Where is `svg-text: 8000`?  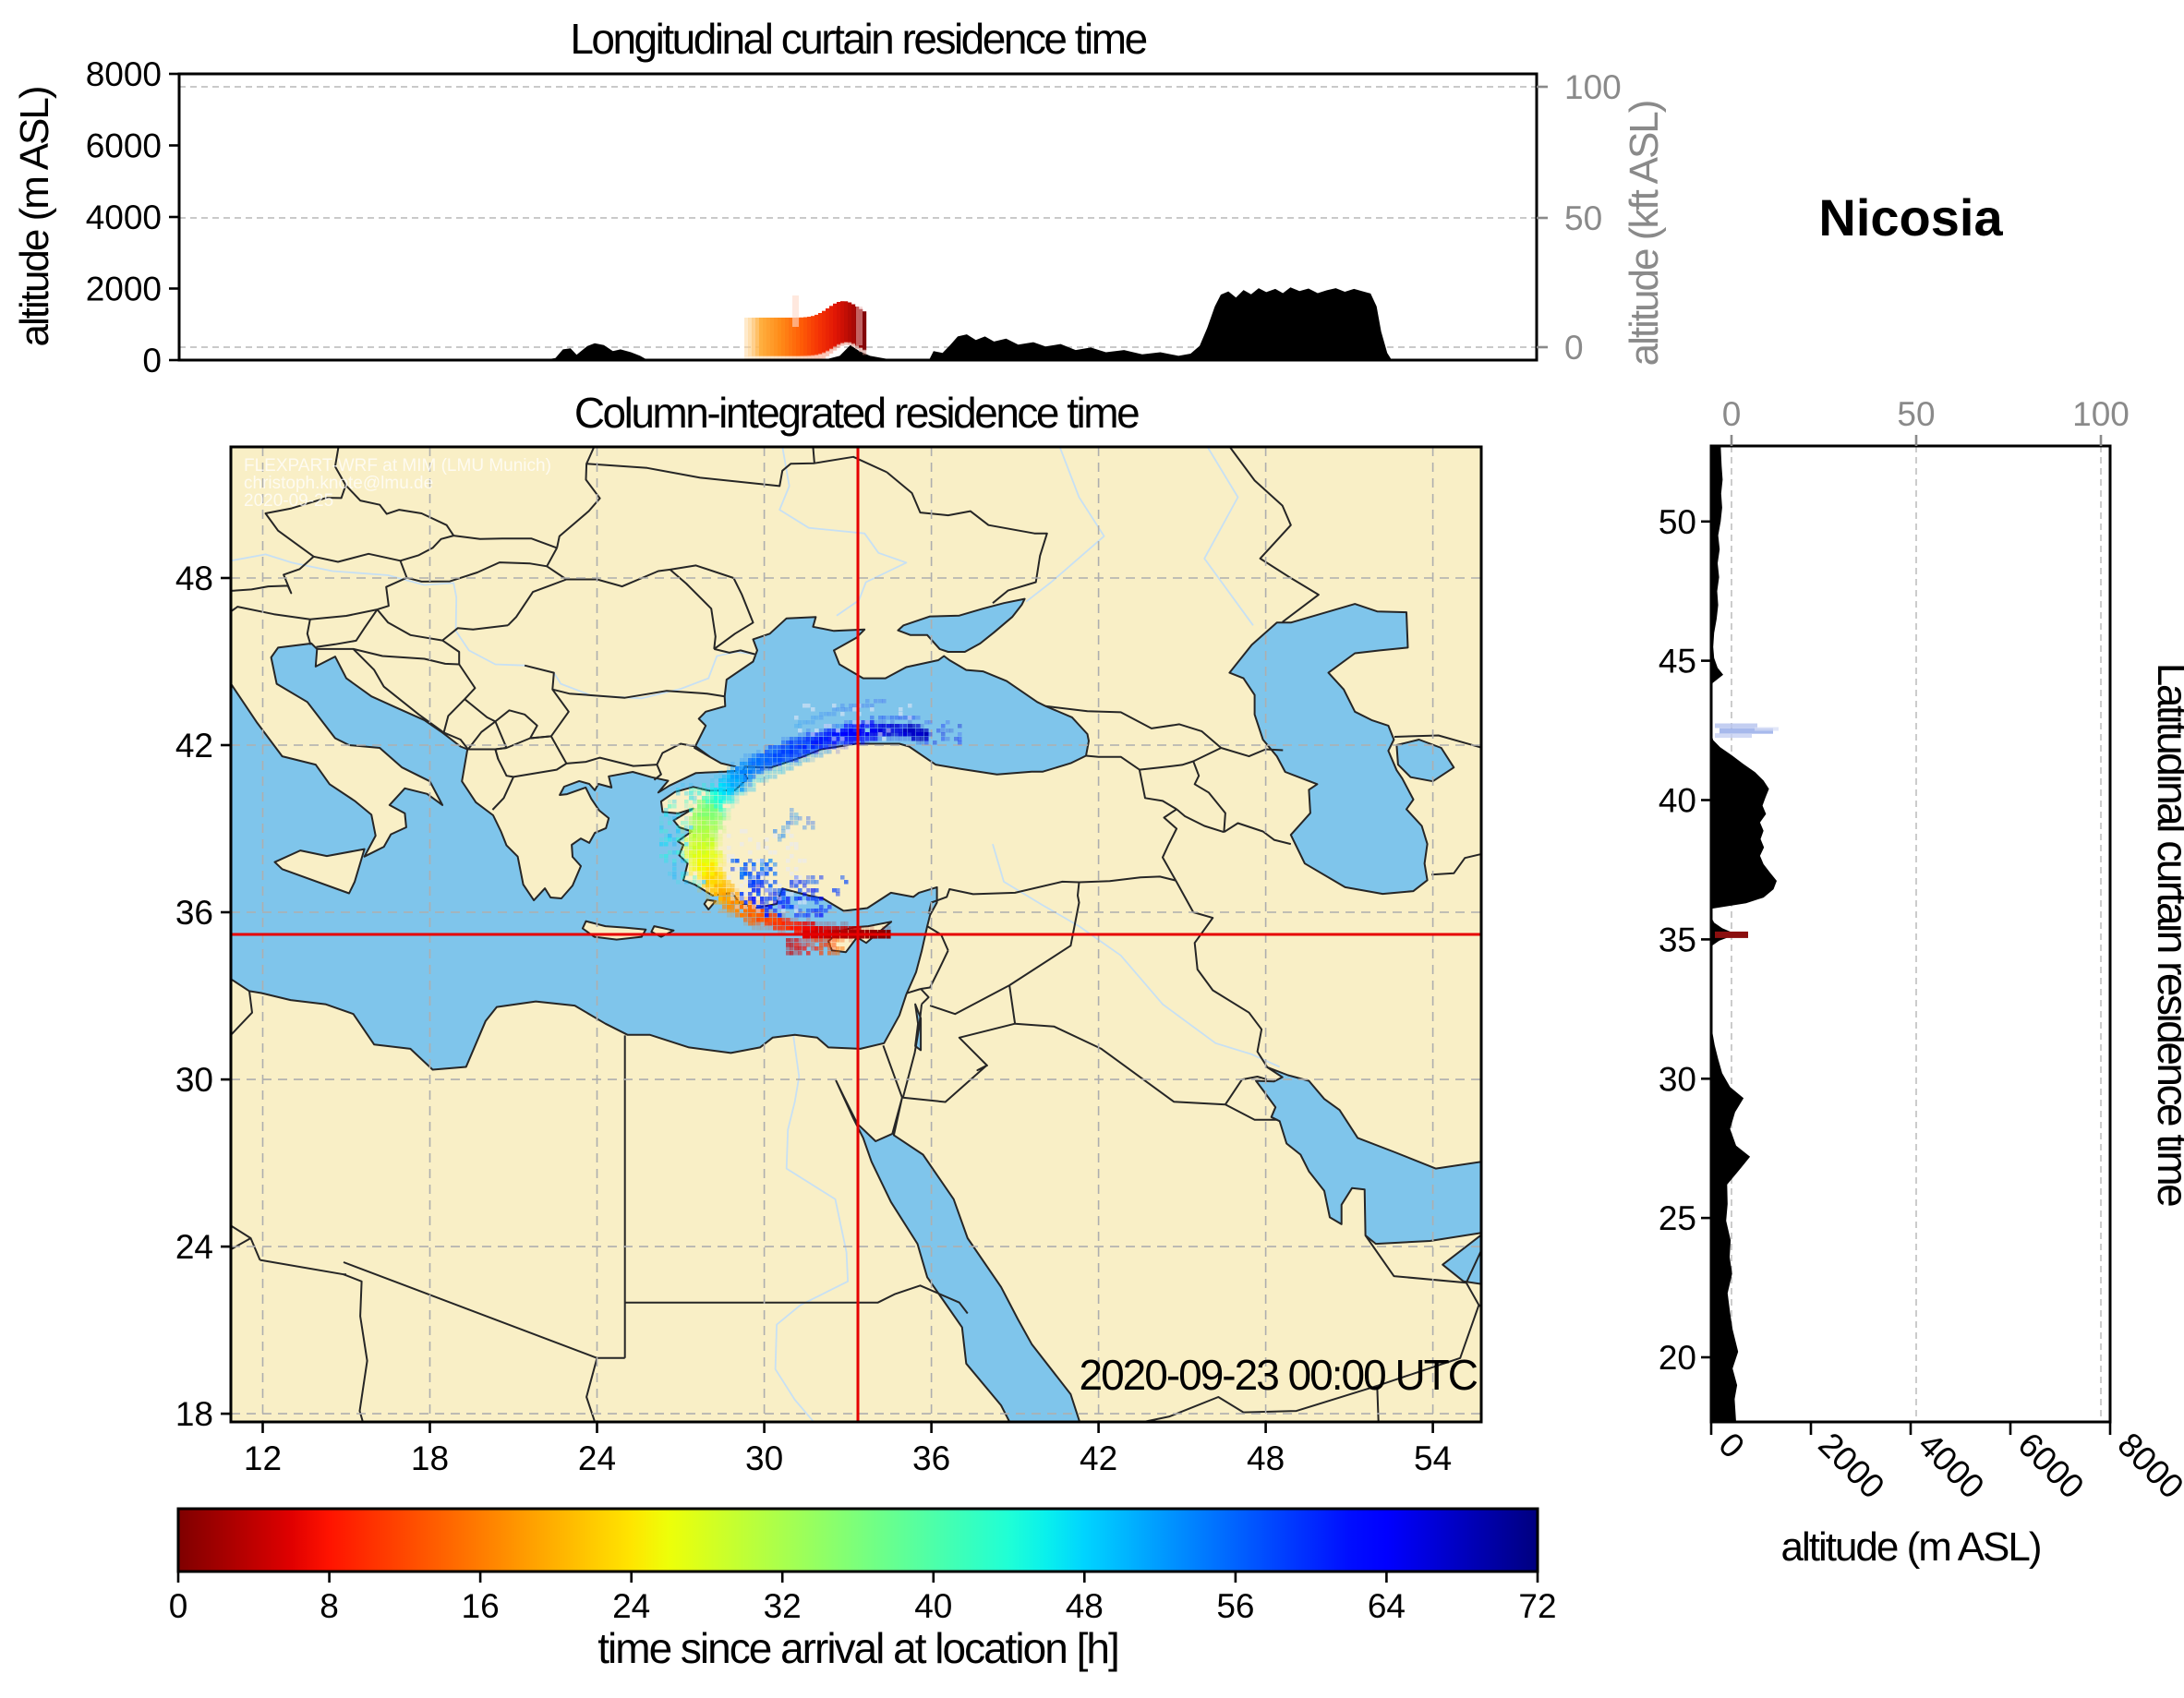 svg-text: 8000 is located at coordinates (124, 74).